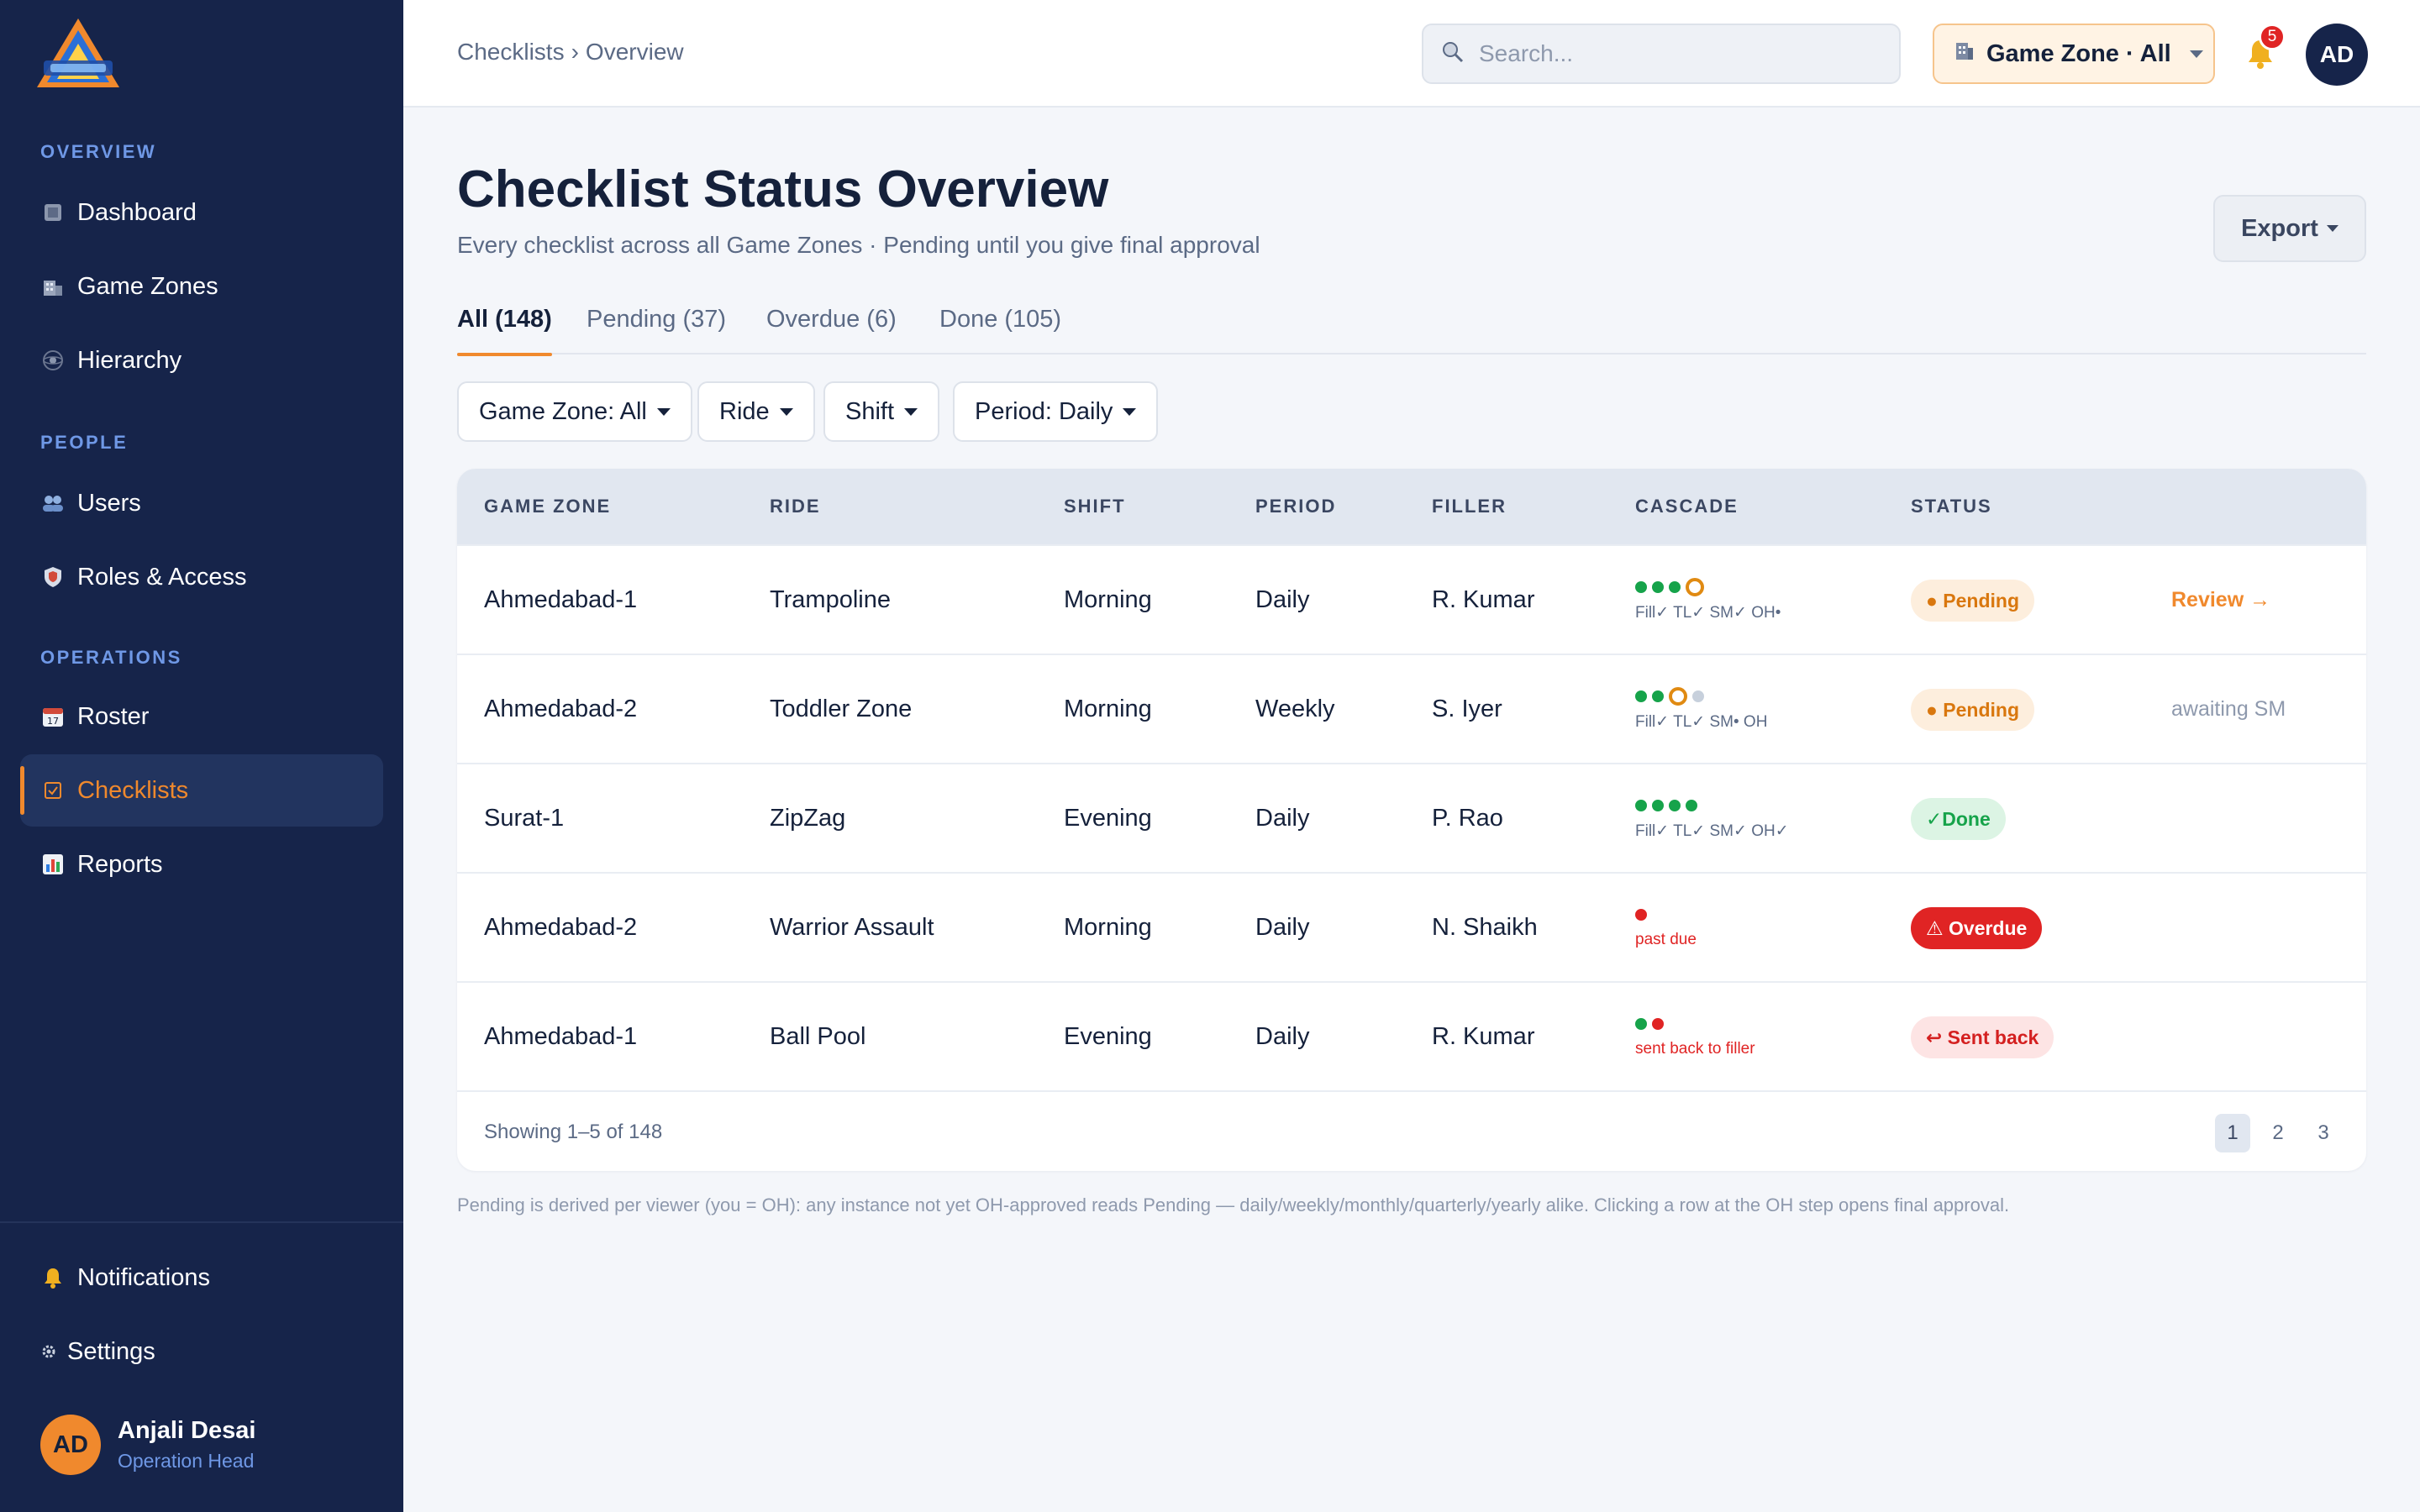  I want to click on sidebar-item-label: Users, so click(109, 503).